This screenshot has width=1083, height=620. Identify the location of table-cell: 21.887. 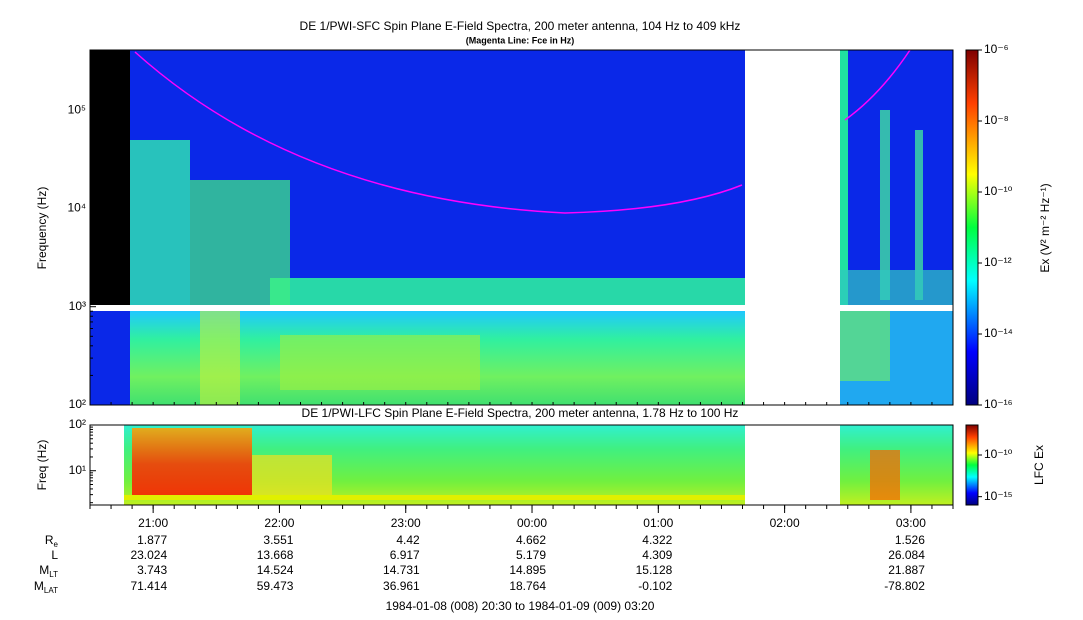
(906, 570).